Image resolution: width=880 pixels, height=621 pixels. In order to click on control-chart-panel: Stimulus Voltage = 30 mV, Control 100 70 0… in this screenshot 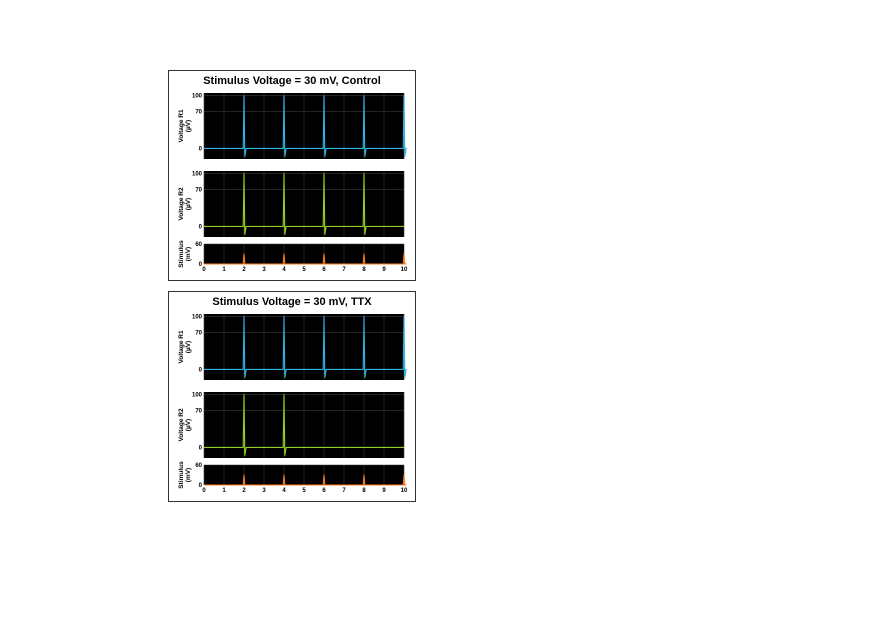, I will do `click(292, 175)`.